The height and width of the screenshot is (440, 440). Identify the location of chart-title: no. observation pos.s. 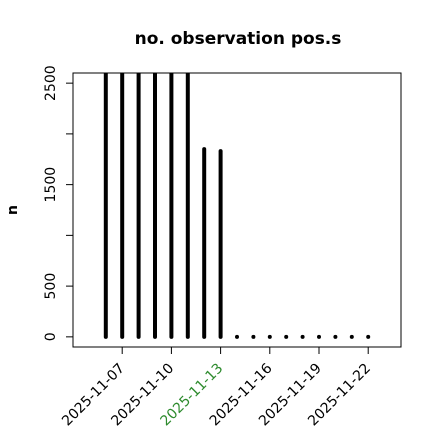
(238, 39).